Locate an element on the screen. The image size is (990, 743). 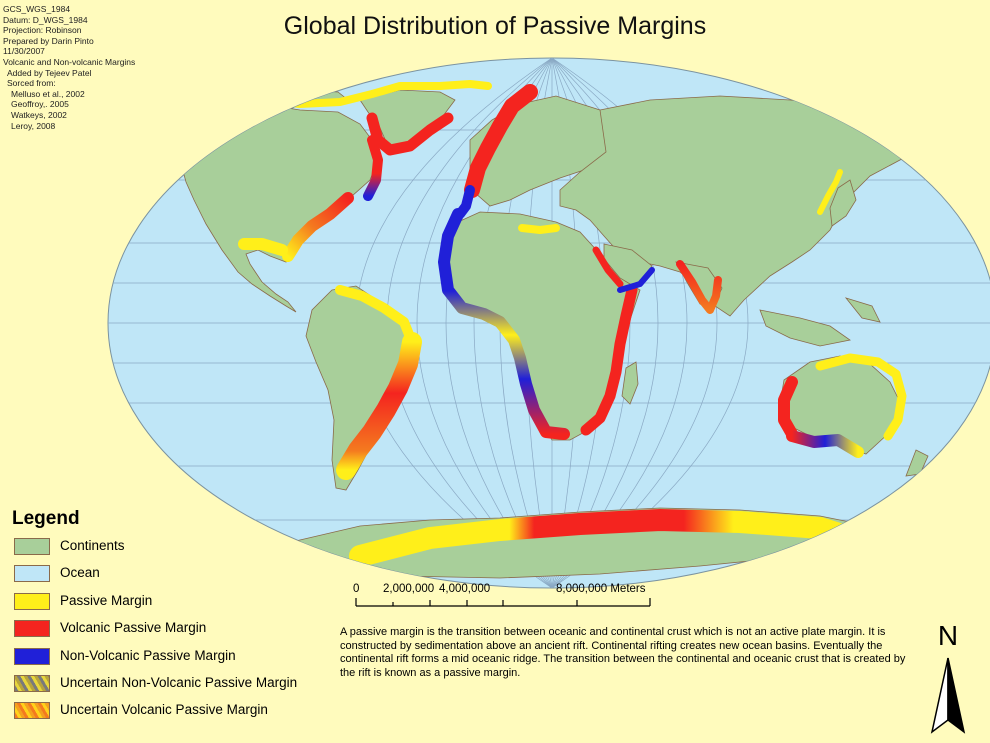
scale-label: 0 is located at coordinates (356, 589).